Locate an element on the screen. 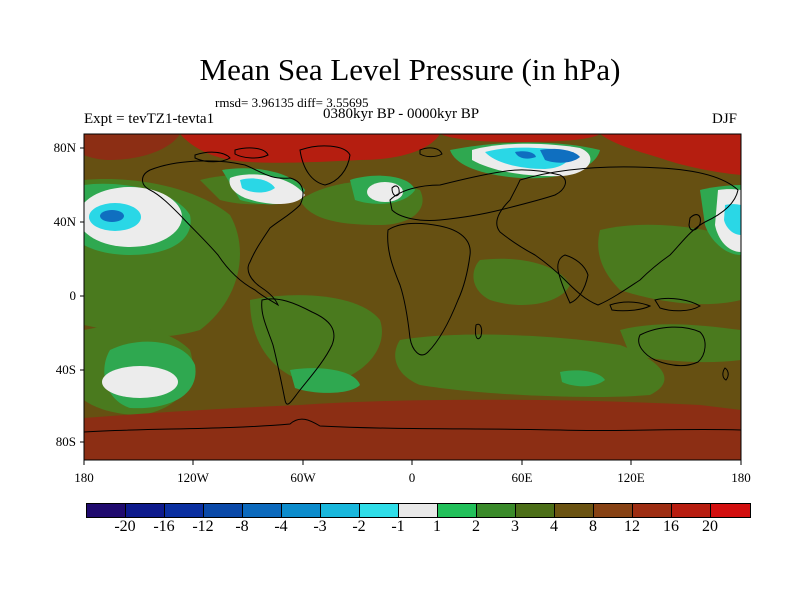  lon-label-180w: 180 is located at coordinates (84, 477).